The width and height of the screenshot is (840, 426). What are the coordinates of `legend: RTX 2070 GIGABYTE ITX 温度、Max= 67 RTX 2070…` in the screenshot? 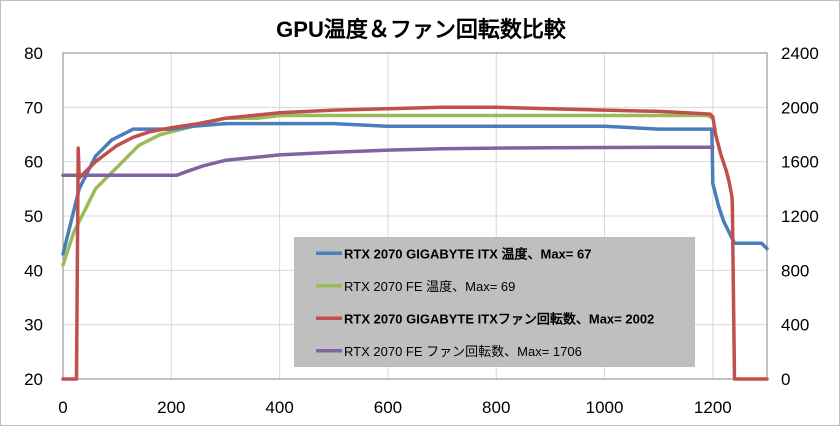 It's located at (494, 302).